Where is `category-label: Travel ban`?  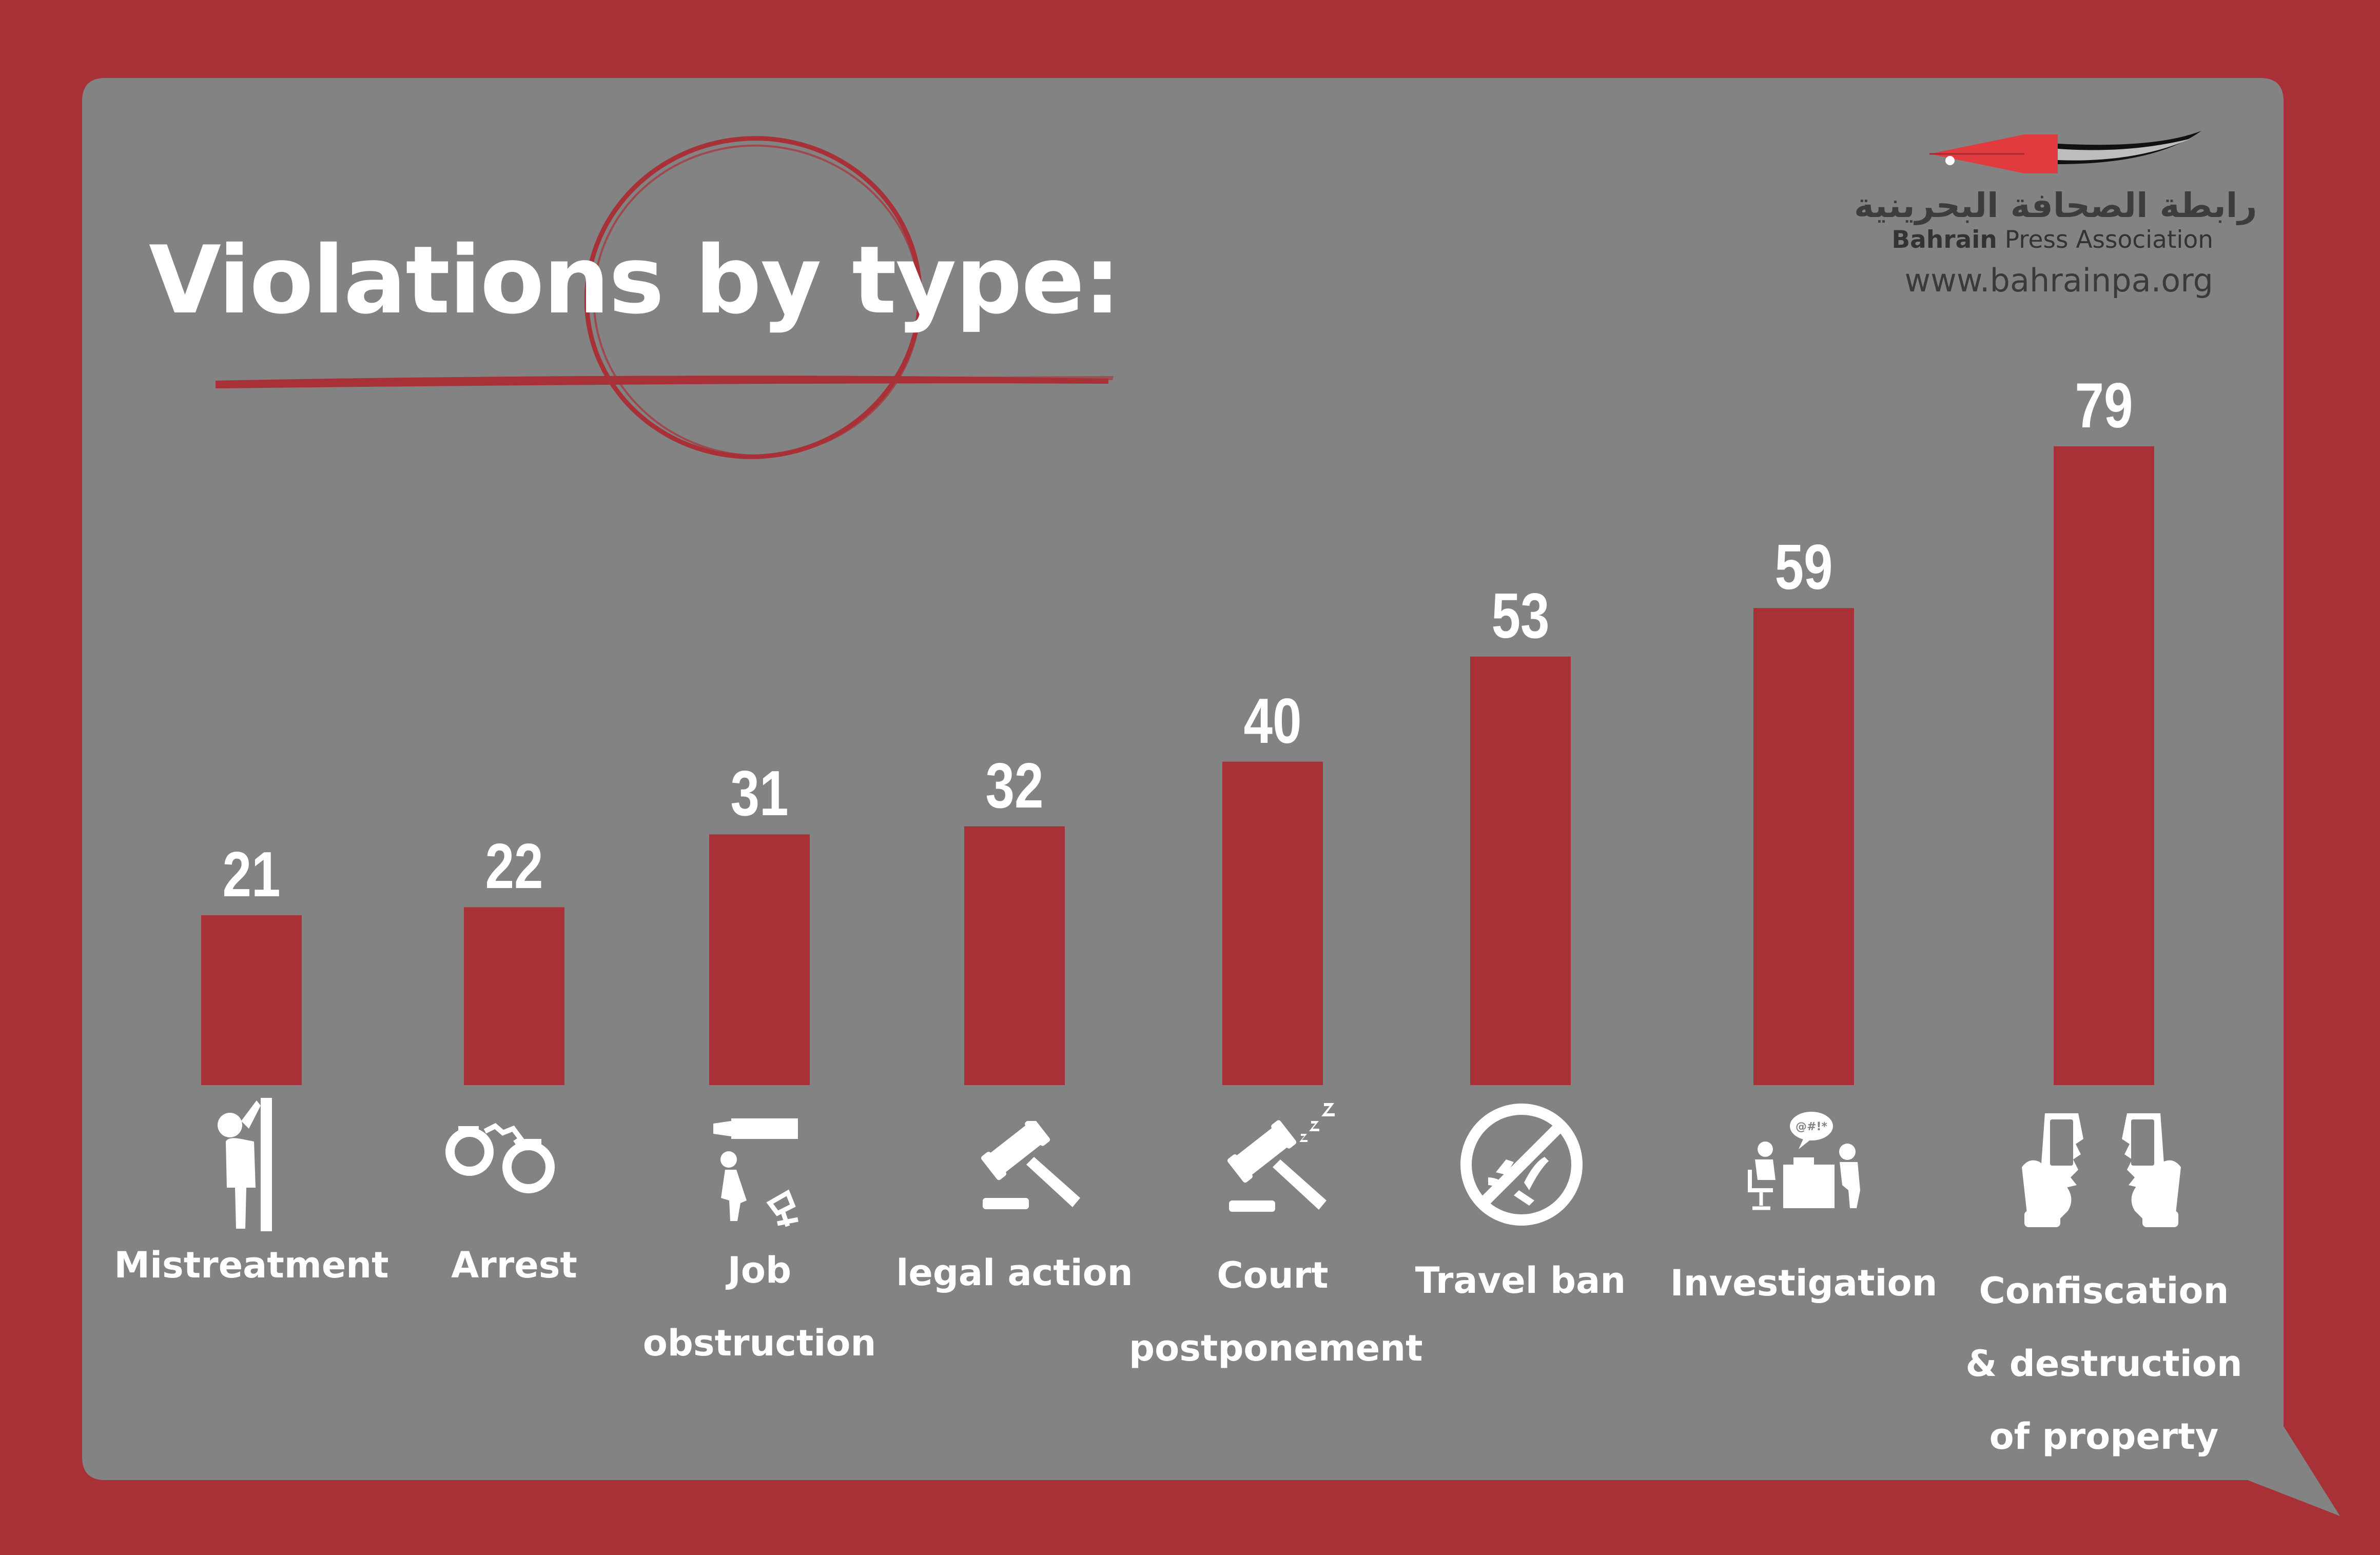
category-label: Travel ban is located at coordinates (1520, 1281).